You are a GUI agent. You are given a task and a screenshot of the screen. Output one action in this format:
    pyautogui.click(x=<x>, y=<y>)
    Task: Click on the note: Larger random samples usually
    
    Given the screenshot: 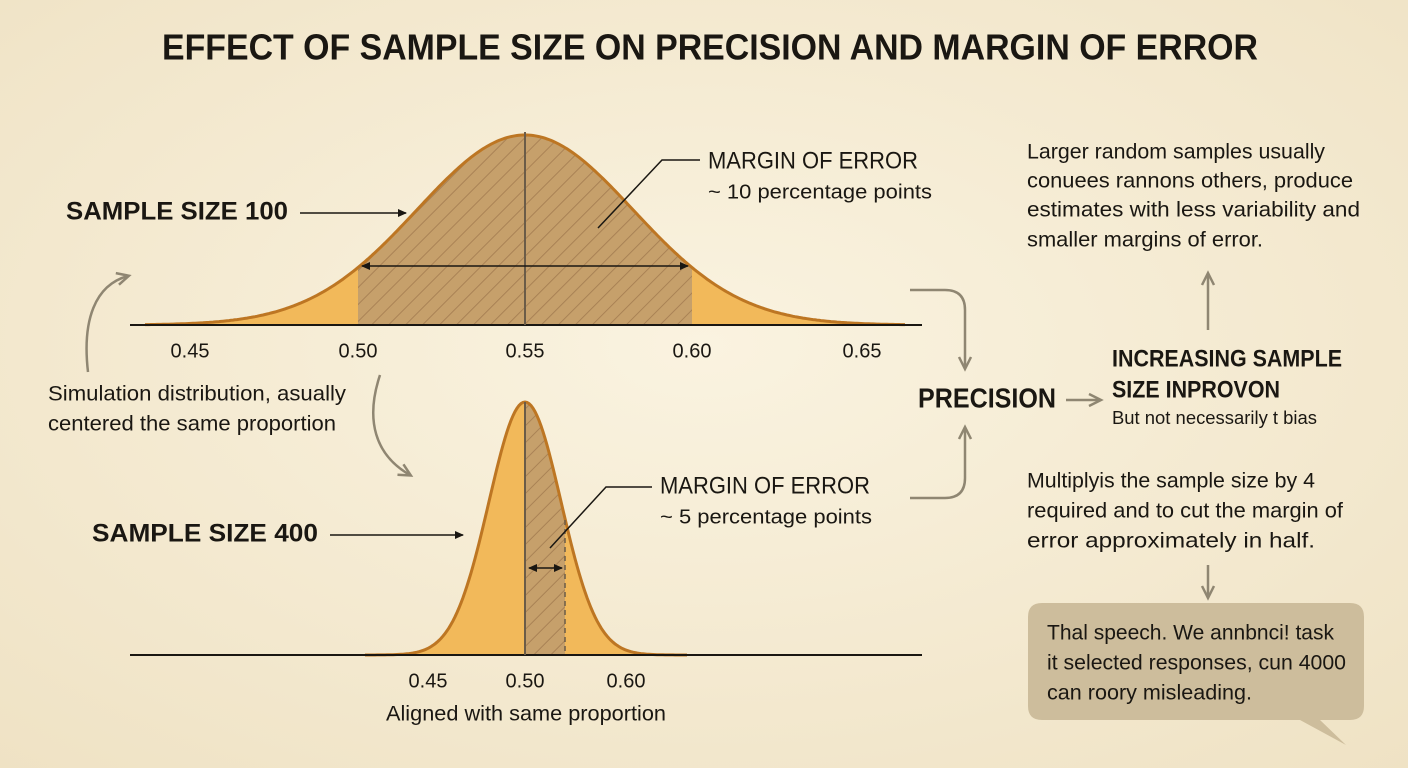 What is the action you would take?
    pyautogui.click(x=1176, y=152)
    